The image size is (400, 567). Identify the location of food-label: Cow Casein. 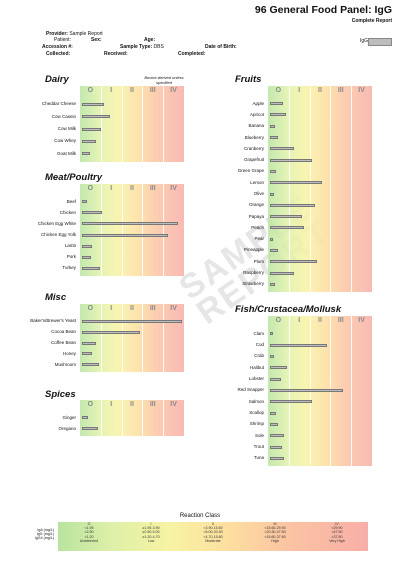
(63, 116).